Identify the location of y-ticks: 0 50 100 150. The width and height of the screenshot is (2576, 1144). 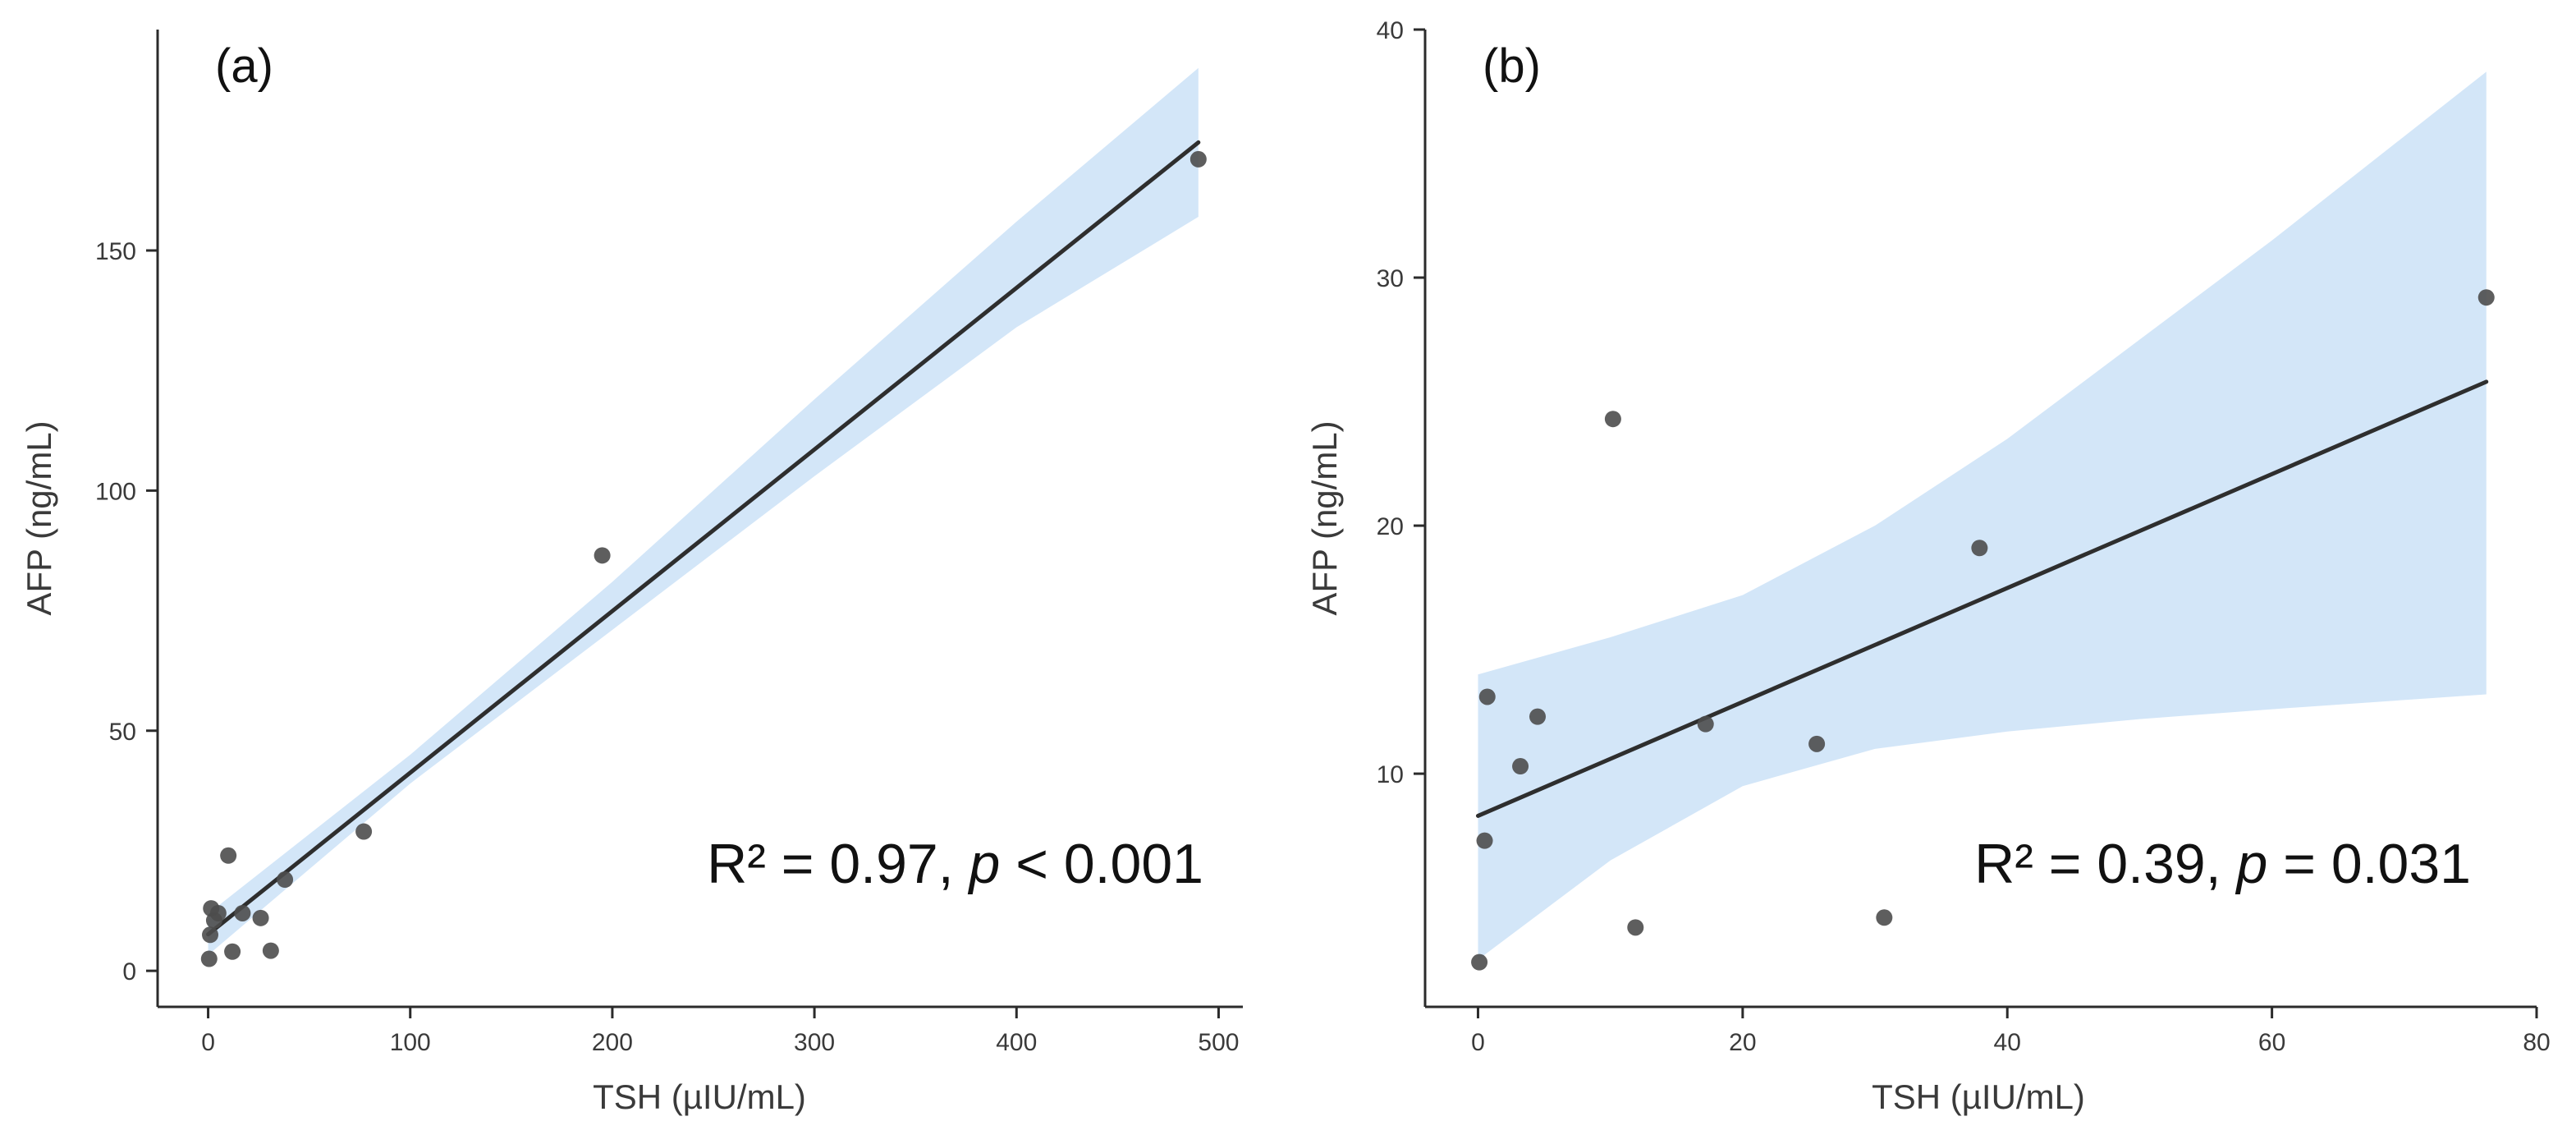
(127, 611).